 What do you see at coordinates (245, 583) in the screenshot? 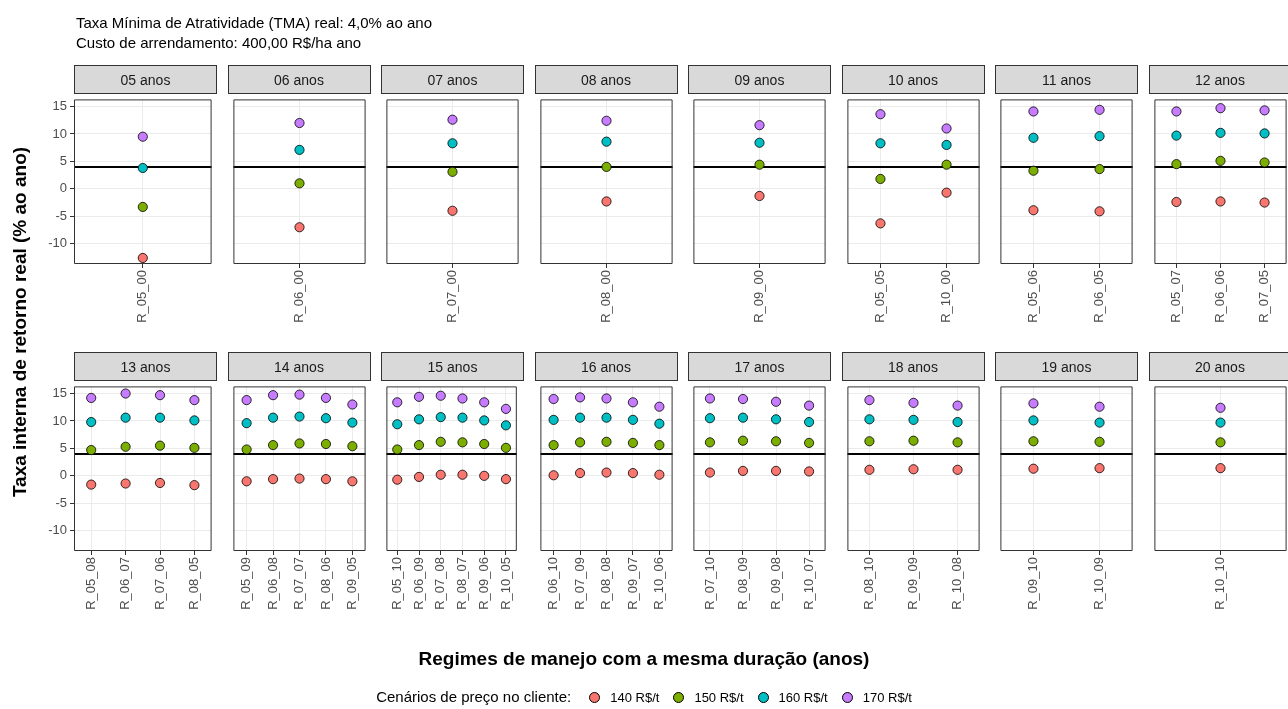
I see `x-tick-label: R_05_09` at bounding box center [245, 583].